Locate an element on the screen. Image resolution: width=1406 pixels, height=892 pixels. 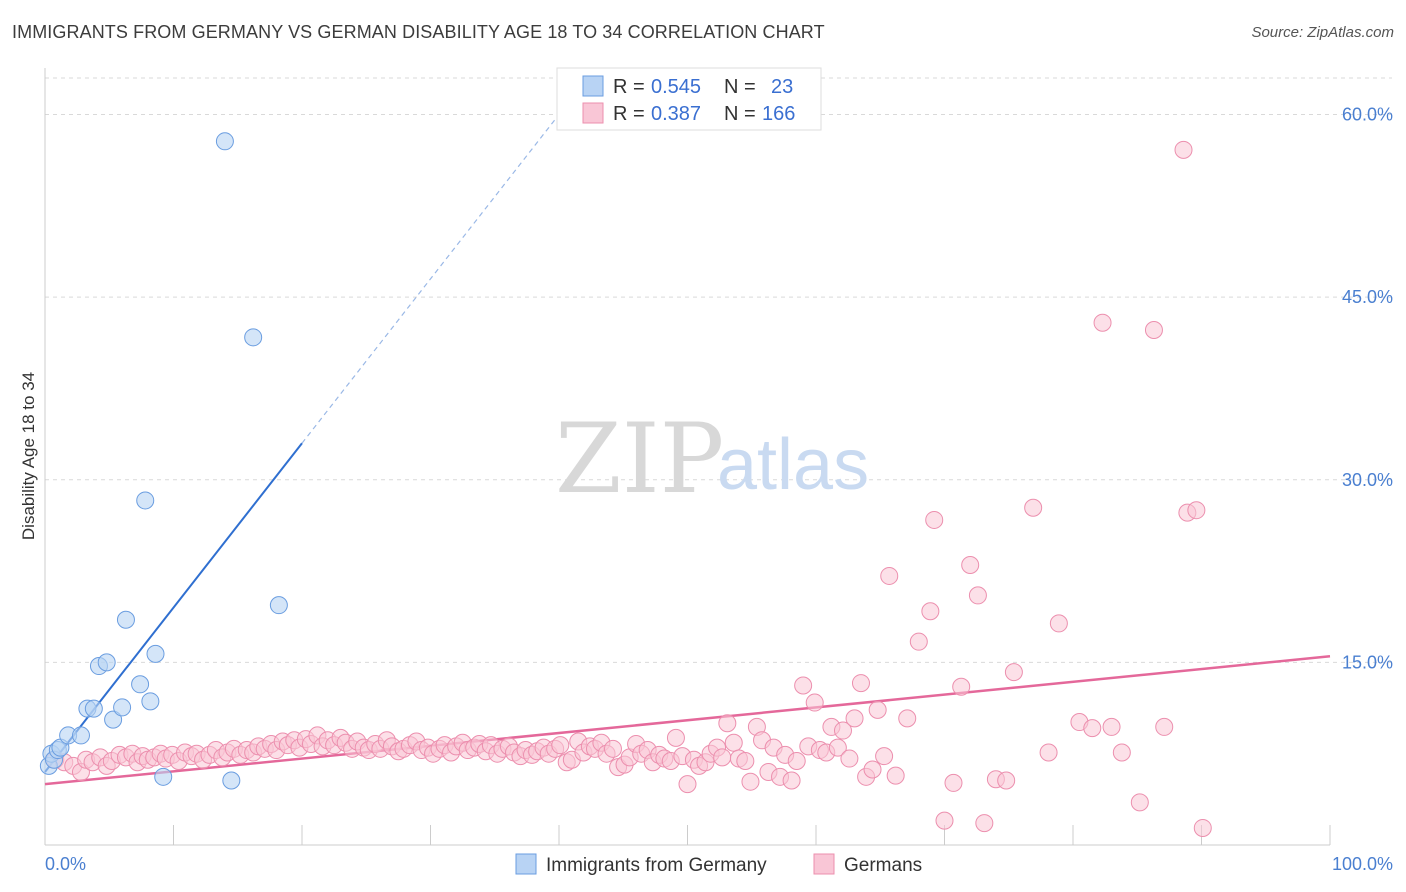
series-immigrants-points is located at coordinates (163, 461).